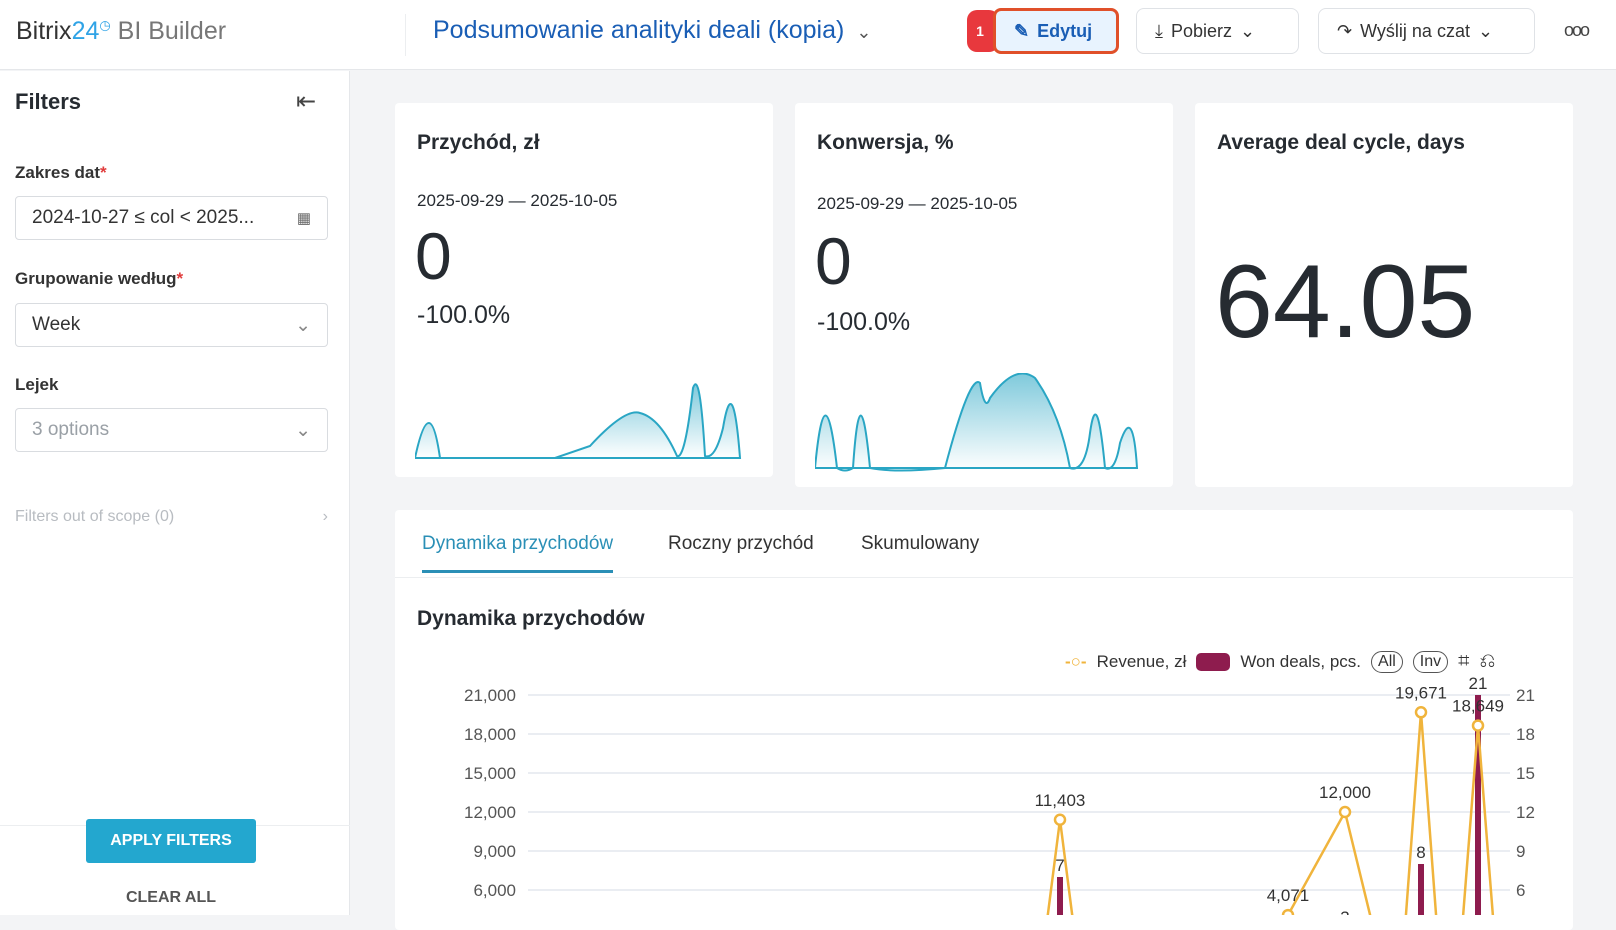 This screenshot has height=930, width=1616. I want to click on dashboard-title-dropdown: Podsumowanie analityki deali (kopia) ⌄, so click(652, 30).